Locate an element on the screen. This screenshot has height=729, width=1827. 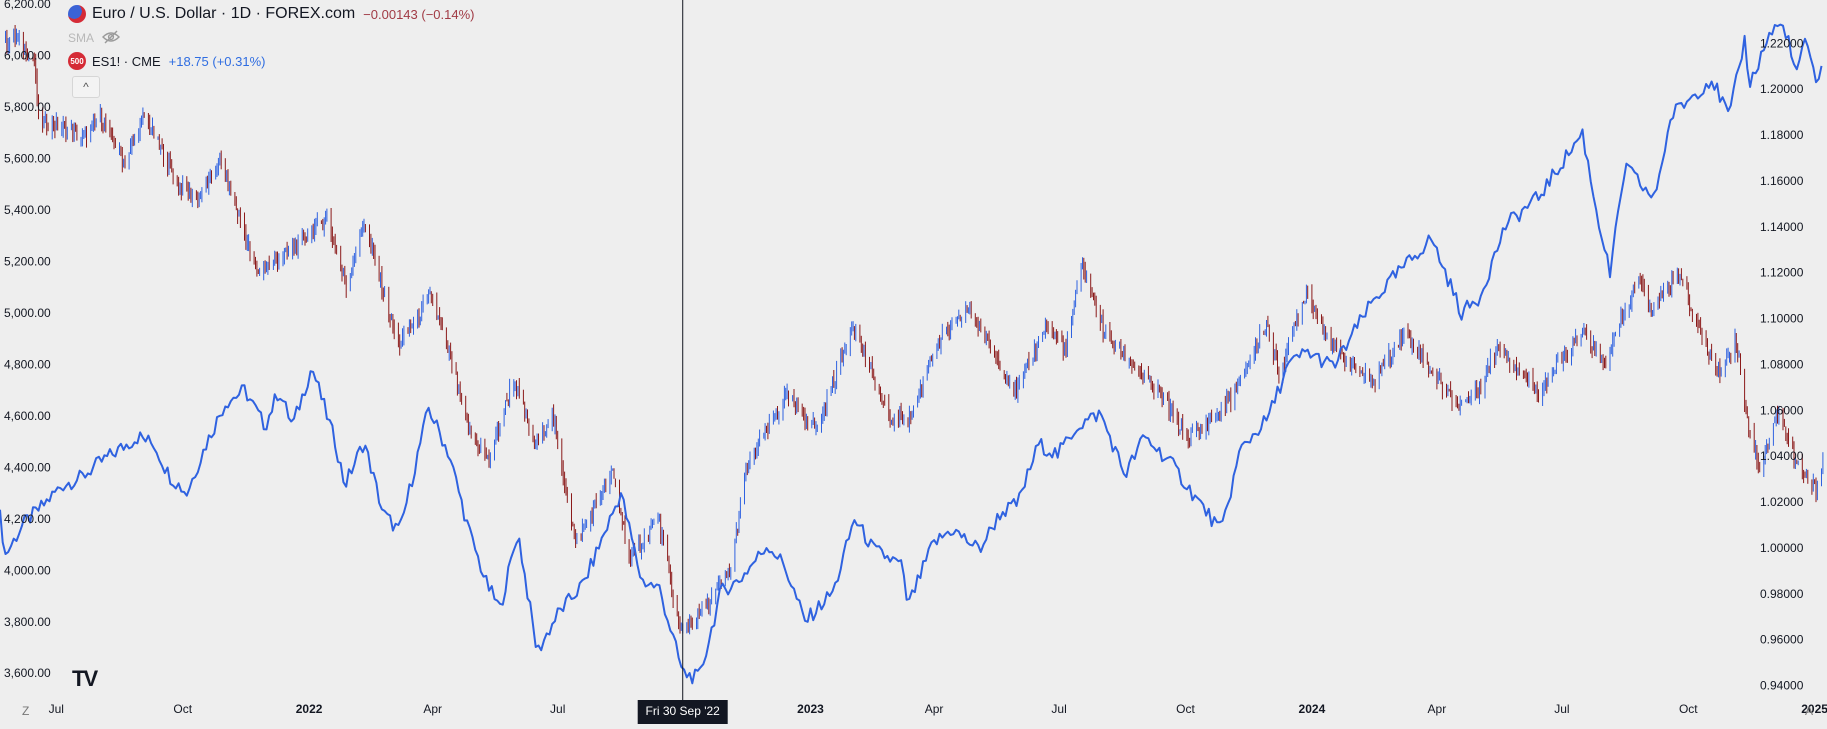
second-symbol-label: ES1! · CME is located at coordinates (126, 61).